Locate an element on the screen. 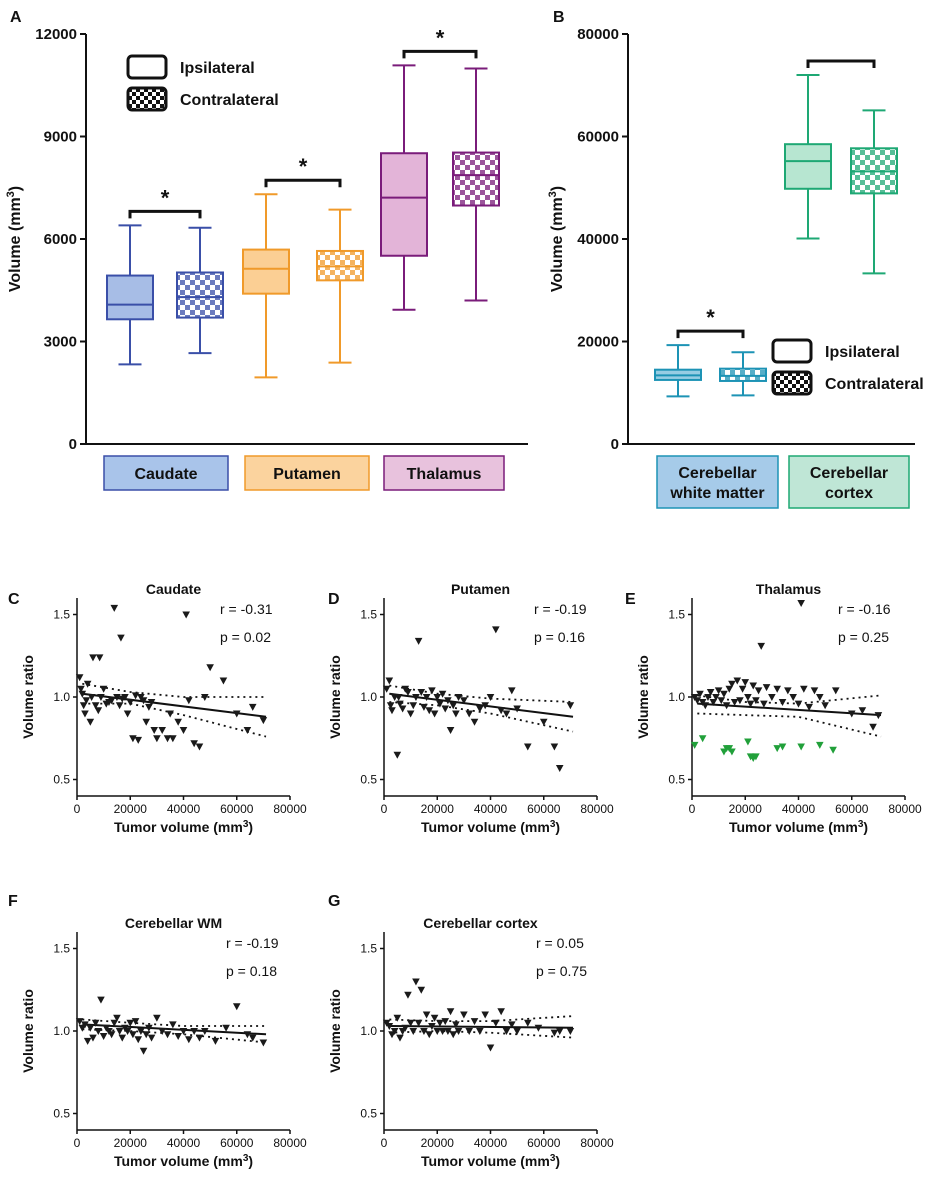  chart-title: Putamen is located at coordinates (480, 589).